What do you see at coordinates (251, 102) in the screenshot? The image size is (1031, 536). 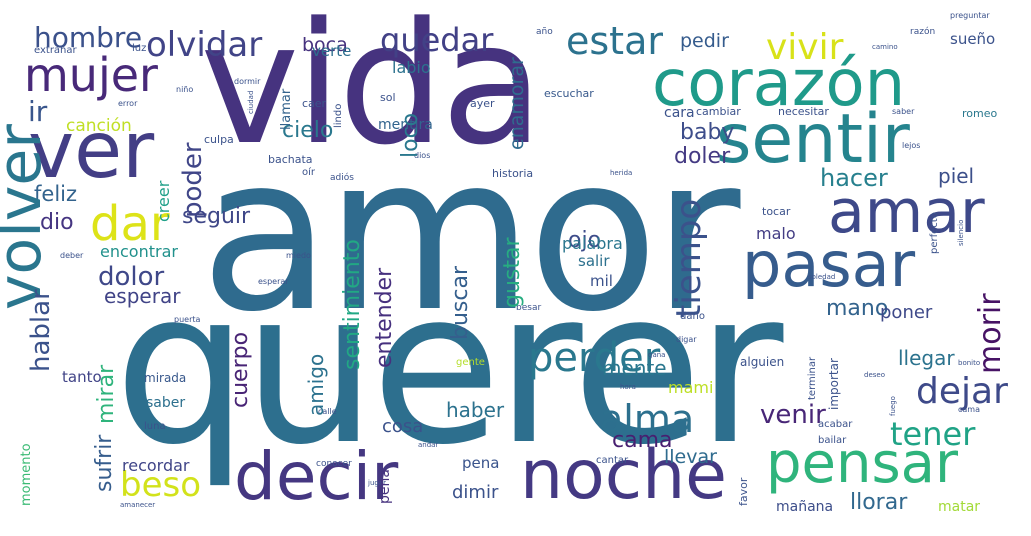 I see `word-ciudad: ciudad` at bounding box center [251, 102].